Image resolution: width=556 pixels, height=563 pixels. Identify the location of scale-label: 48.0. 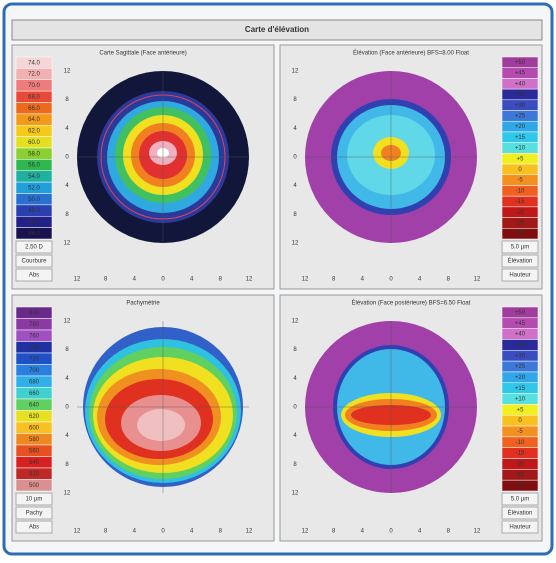
(34, 211).